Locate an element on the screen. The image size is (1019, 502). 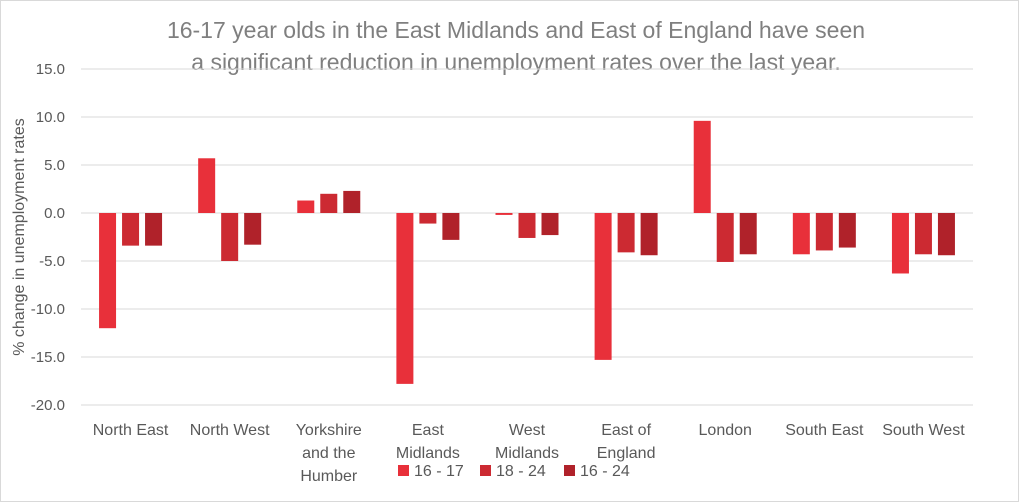
x-category-label: England is located at coordinates (626, 453).